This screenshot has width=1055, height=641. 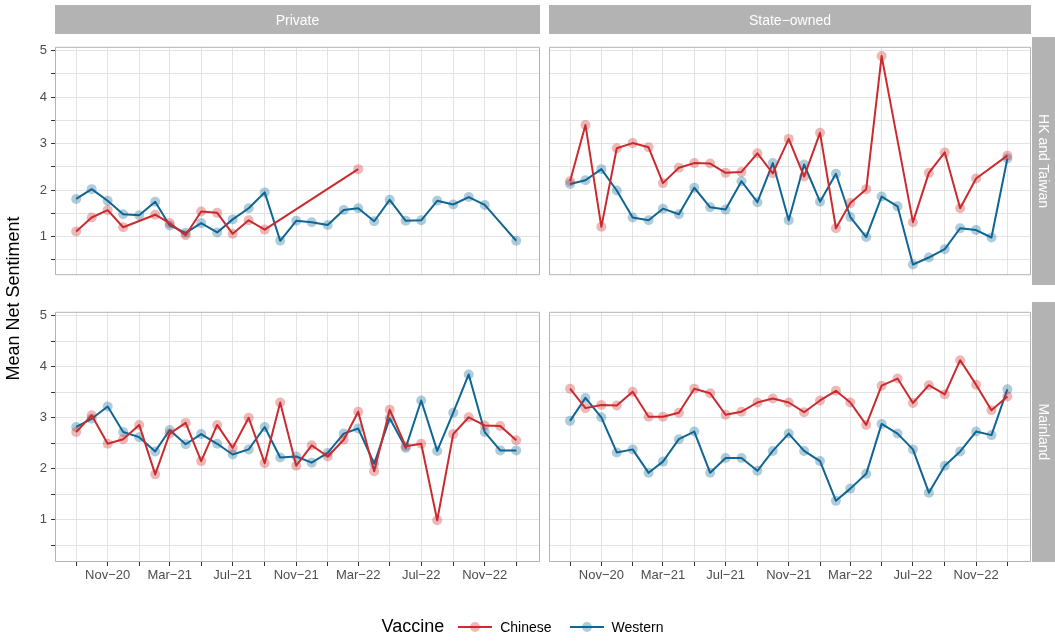 What do you see at coordinates (43, 96) in the screenshot?
I see `y-tick-label: 4` at bounding box center [43, 96].